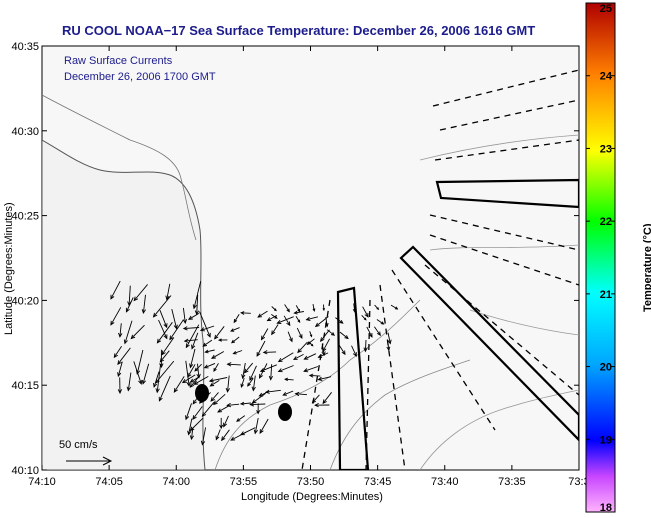 Image resolution: width=651 pixels, height=518 pixels. Describe the element at coordinates (606, 9) in the screenshot. I see `colorbar-tick-label: 25` at that location.